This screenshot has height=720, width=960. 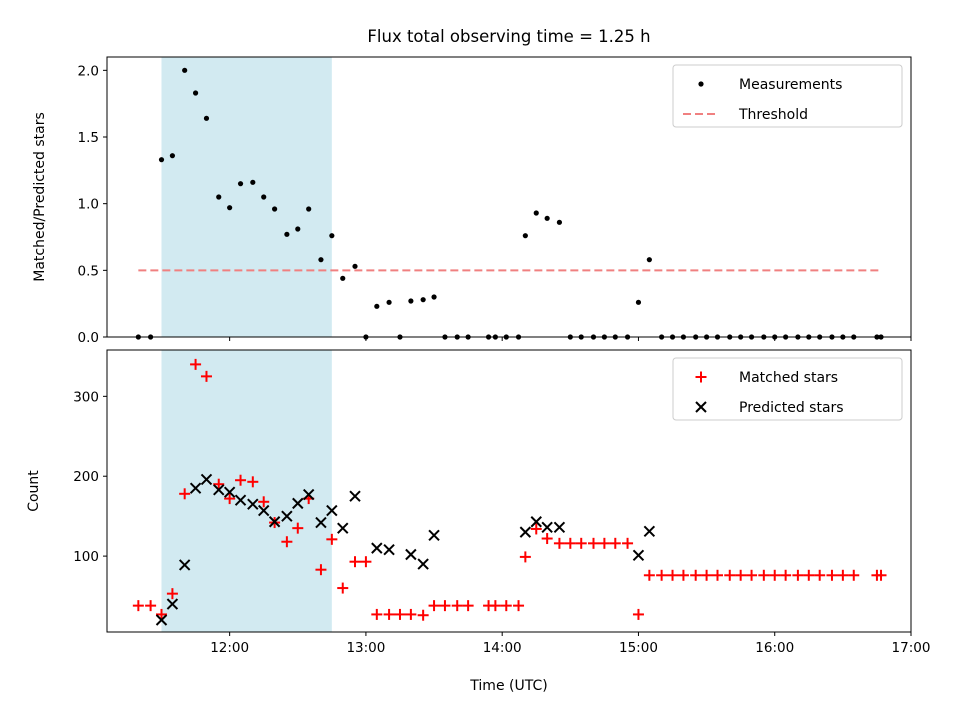 What do you see at coordinates (638, 648) in the screenshot?
I see `x-tick-label: 15:00` at bounding box center [638, 648].